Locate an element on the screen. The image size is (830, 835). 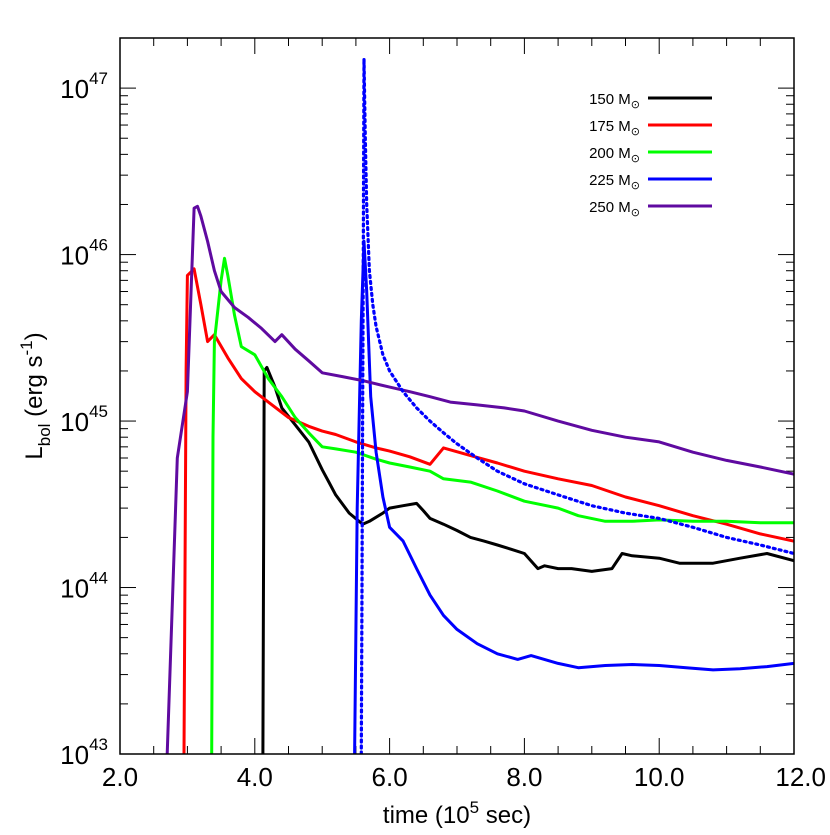
y-tick-label: 1046 is located at coordinates (84, 253).